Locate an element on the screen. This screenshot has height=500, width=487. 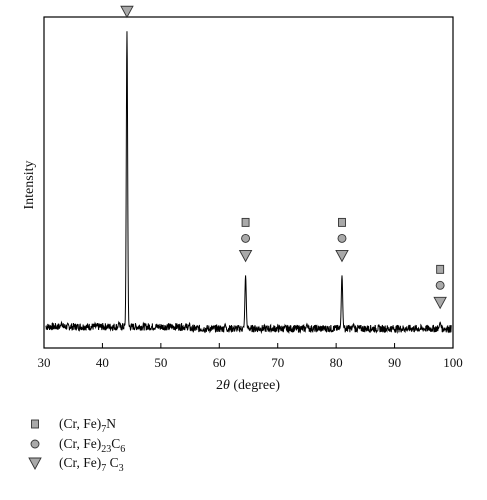
peak-2-triangle-marker is located at coordinates (245, 256).